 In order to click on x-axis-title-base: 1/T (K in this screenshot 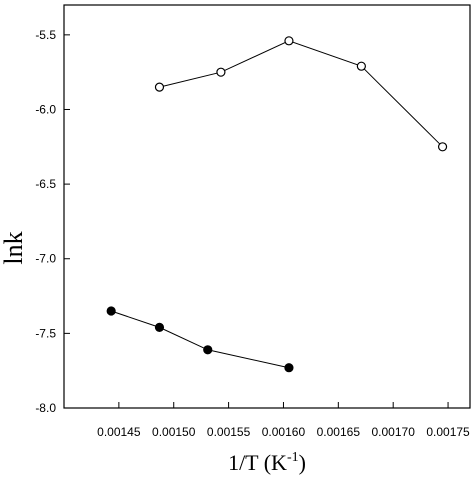, I will do `click(257, 462)`.